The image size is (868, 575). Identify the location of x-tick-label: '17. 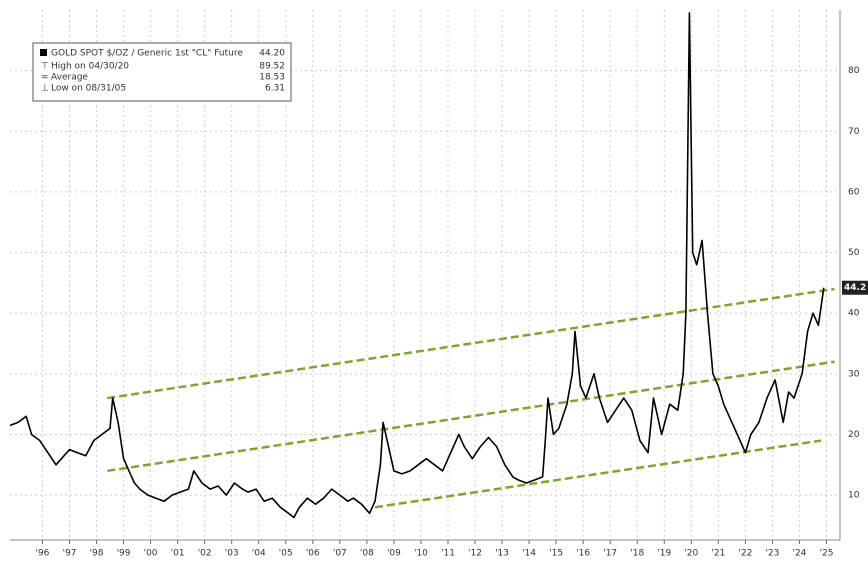
(610, 554).